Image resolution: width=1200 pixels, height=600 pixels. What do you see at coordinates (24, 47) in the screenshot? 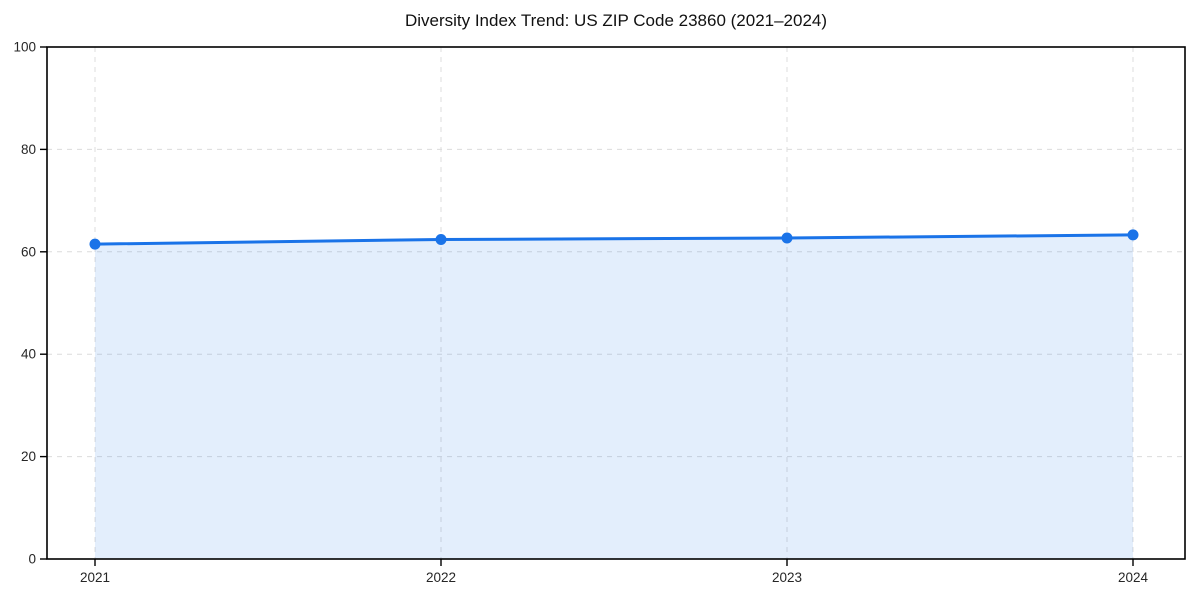
I see `y-axis-tick-label: 100` at bounding box center [24, 47].